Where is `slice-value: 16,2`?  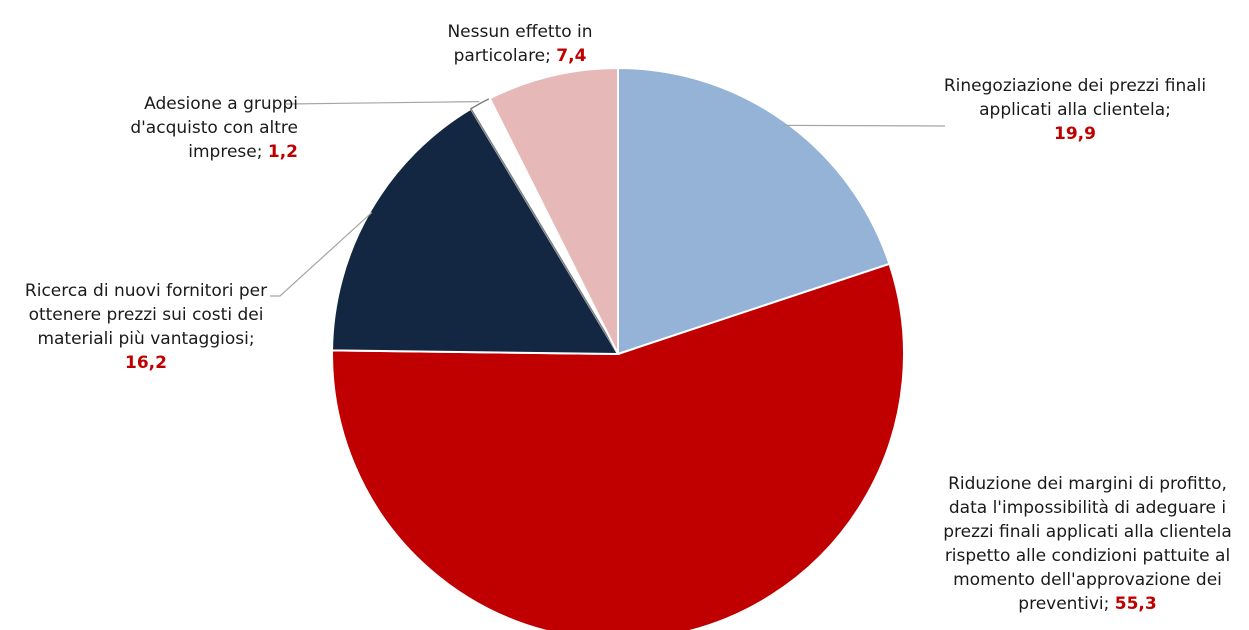
slice-value: 16,2 is located at coordinates (146, 363).